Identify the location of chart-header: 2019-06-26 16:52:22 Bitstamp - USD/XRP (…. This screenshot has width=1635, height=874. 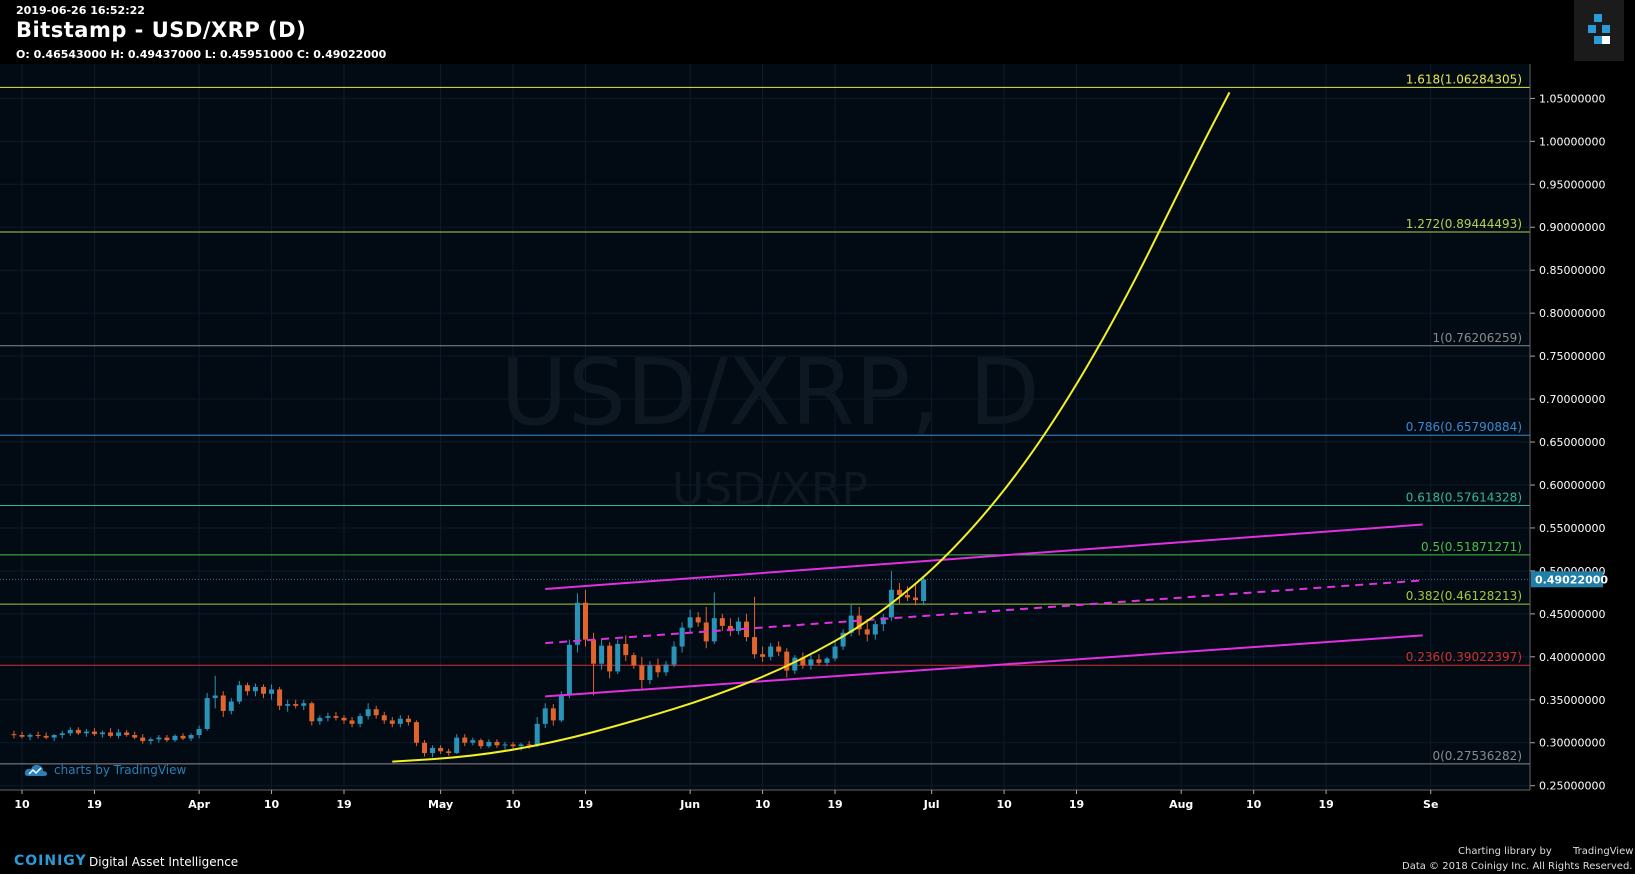
(817, 32).